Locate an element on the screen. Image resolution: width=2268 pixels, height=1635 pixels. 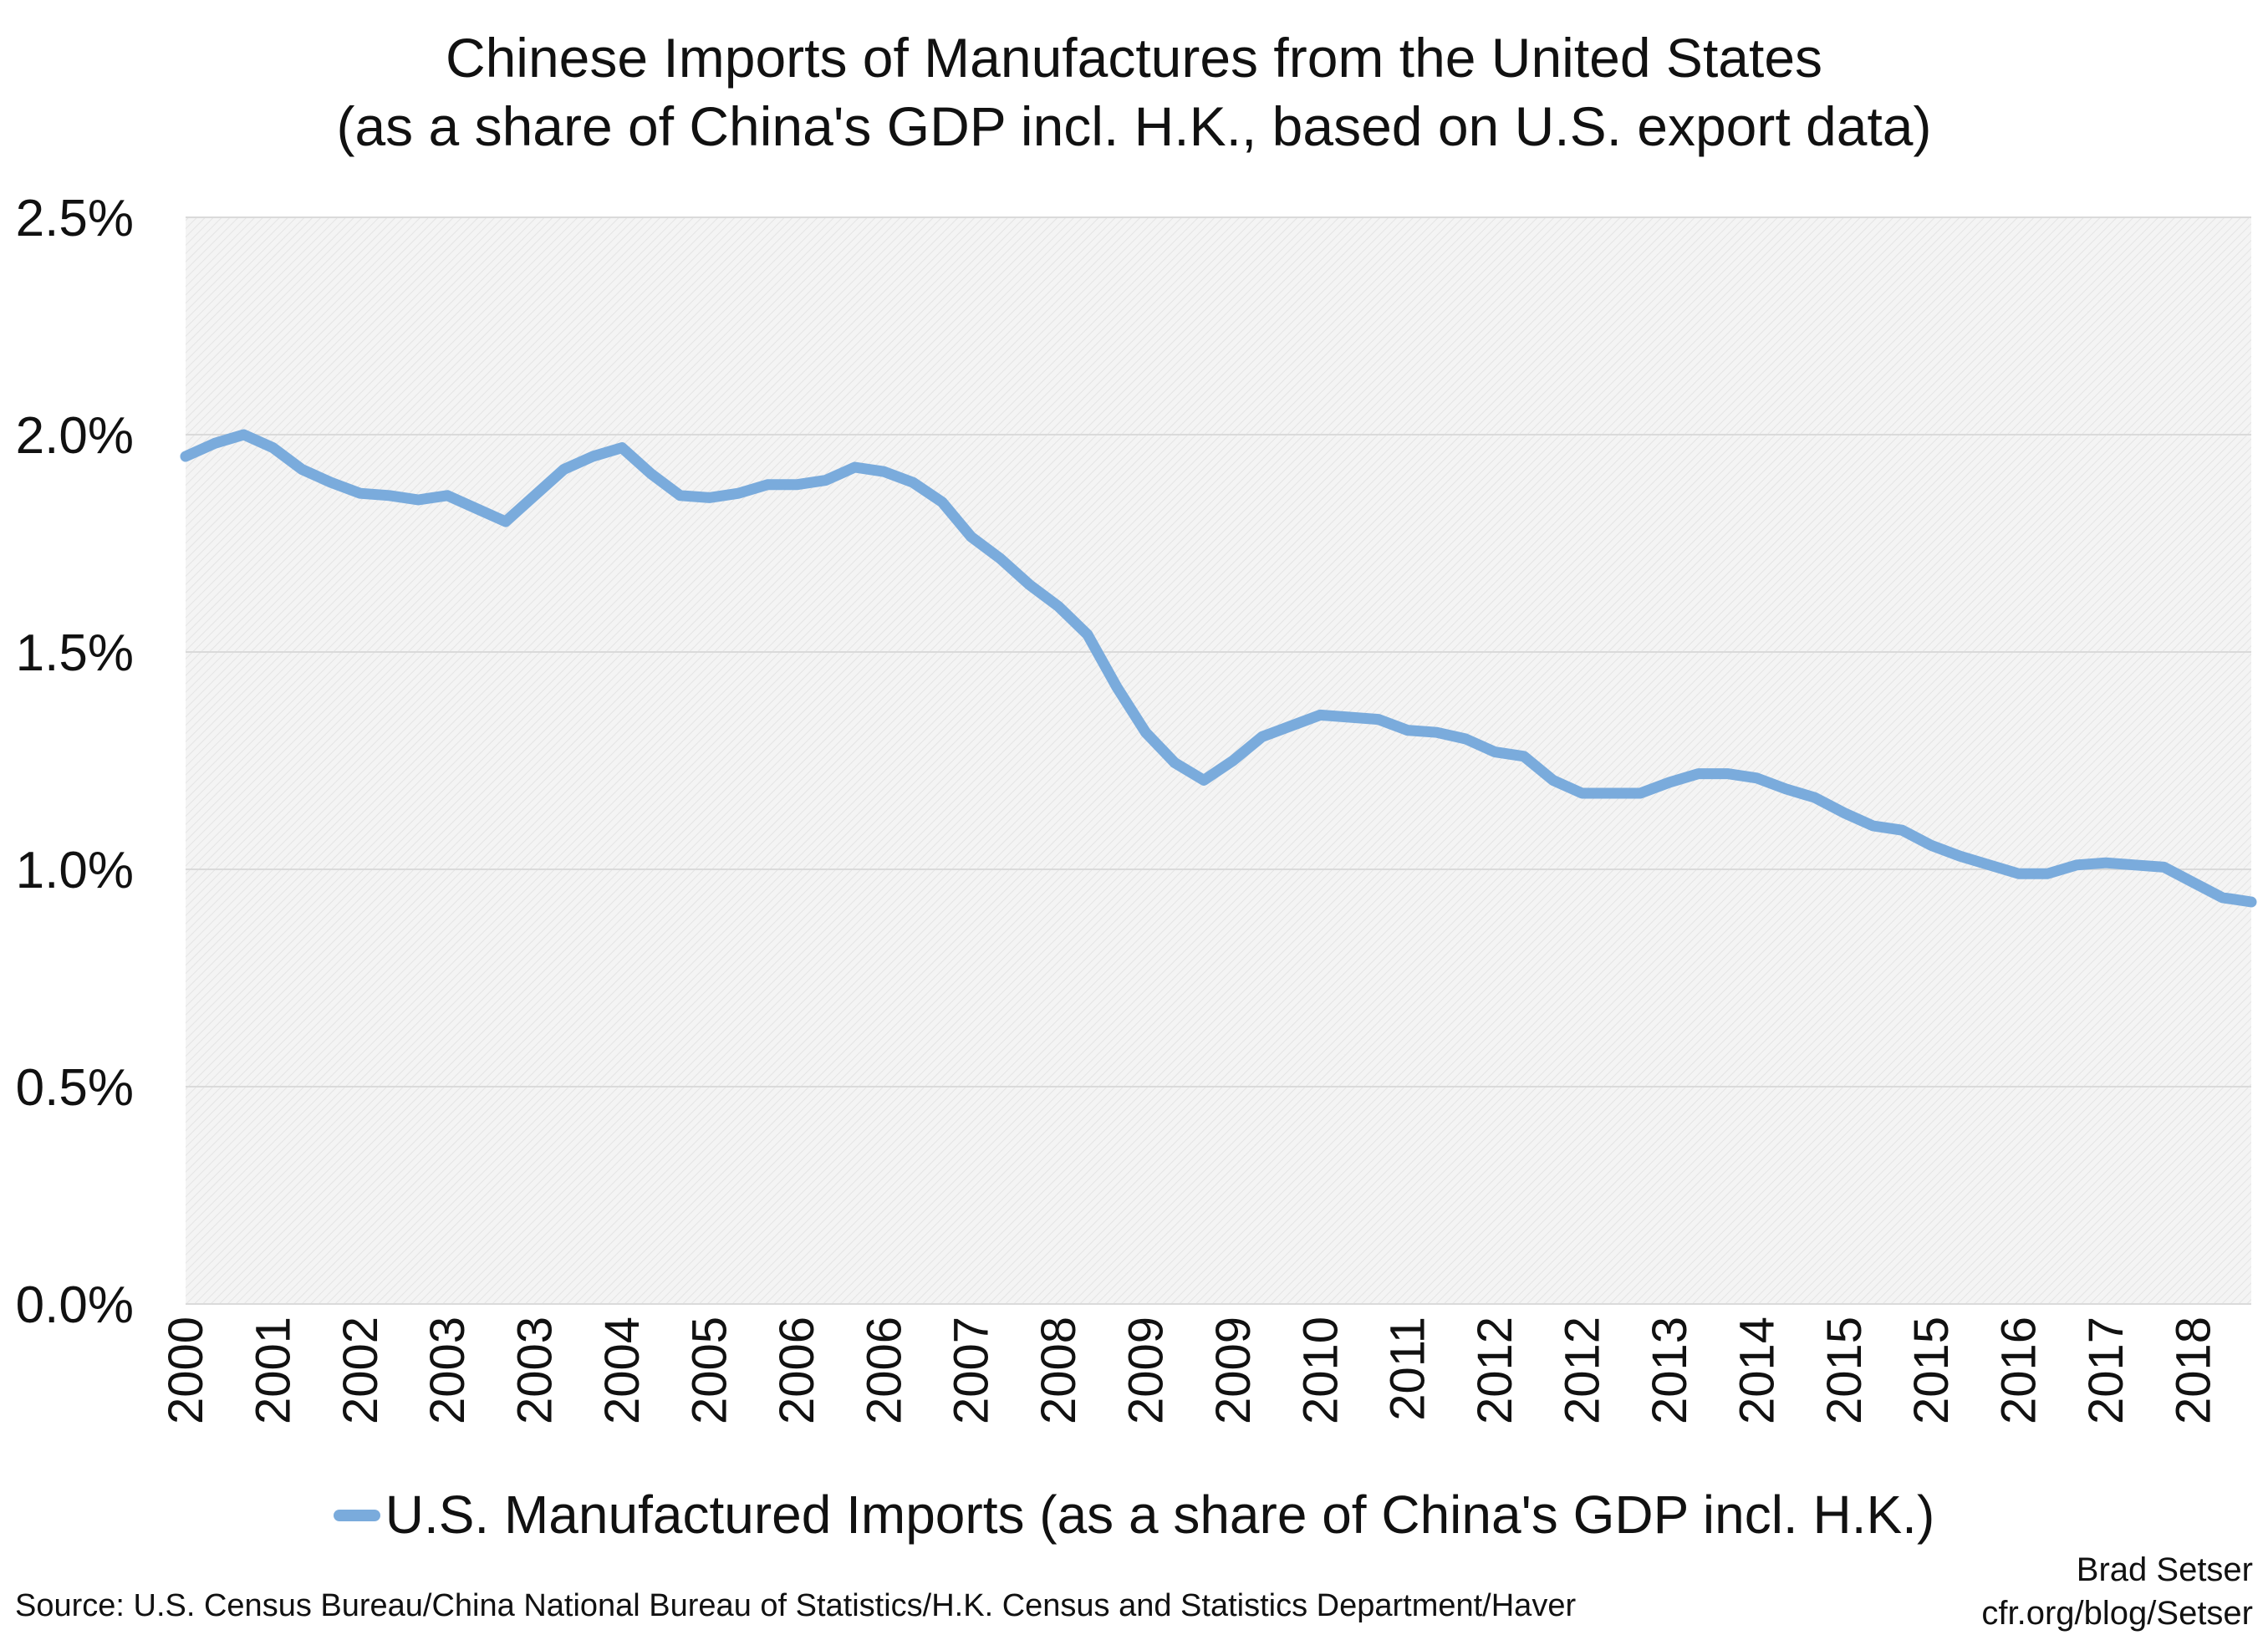
y-tick-label: 0.5% is located at coordinates (75, 1088).